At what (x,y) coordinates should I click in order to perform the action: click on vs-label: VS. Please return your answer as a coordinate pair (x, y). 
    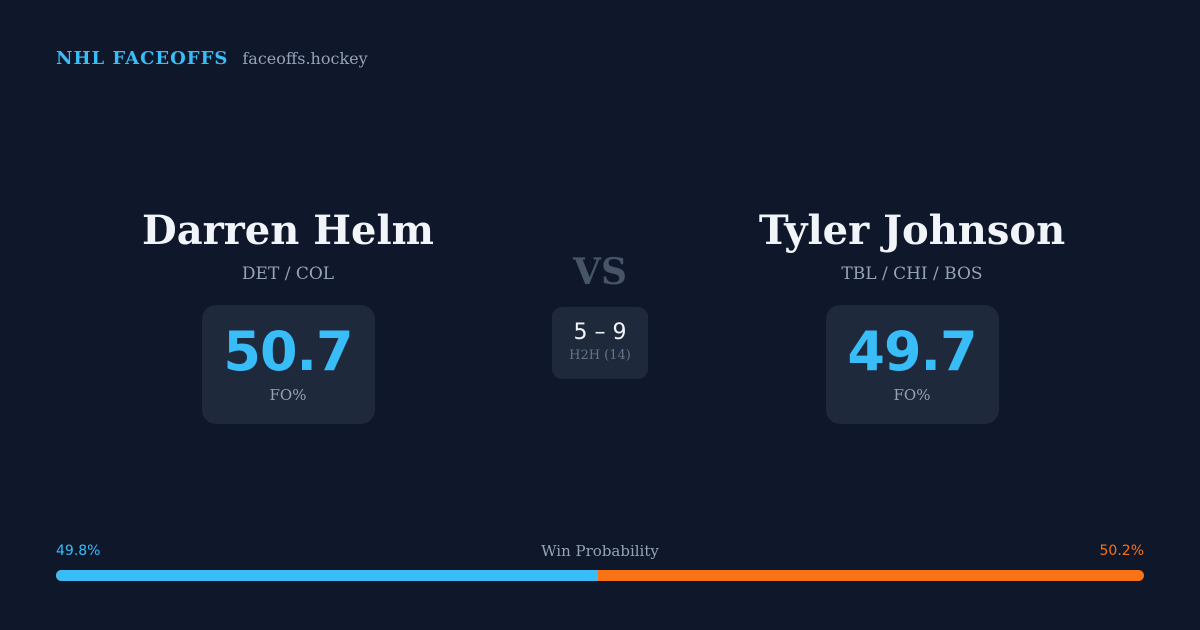
    Looking at the image, I should click on (600, 272).